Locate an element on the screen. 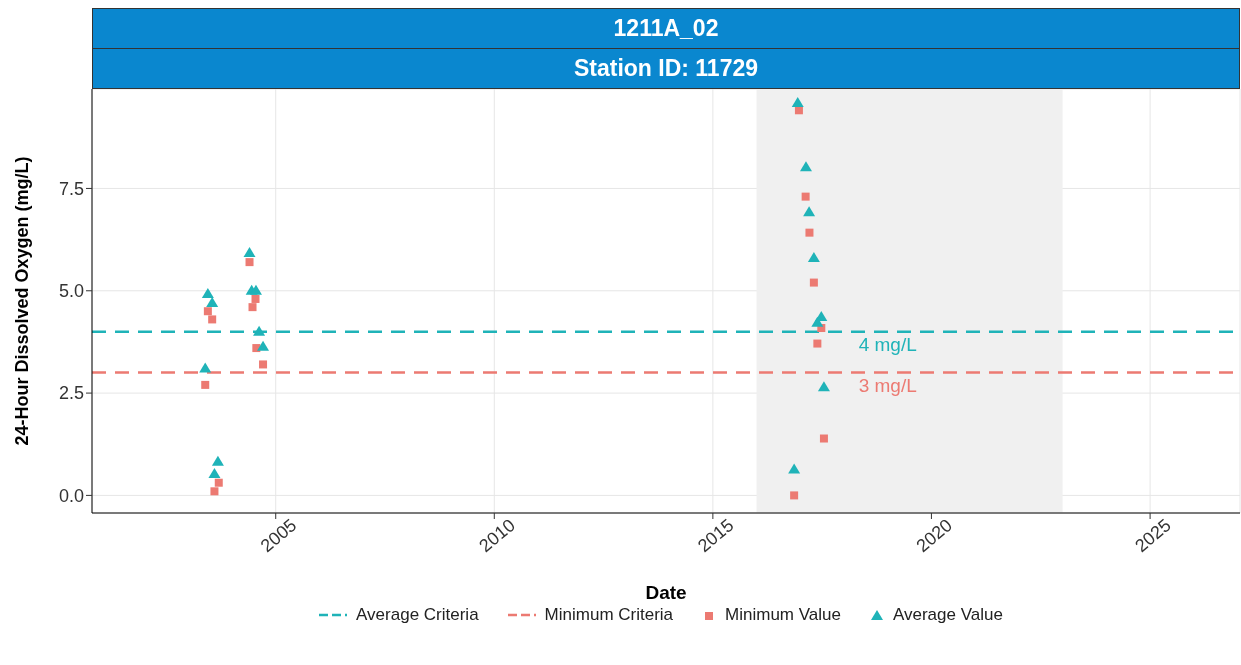  y-tick-label: 0.0 is located at coordinates (71, 495).